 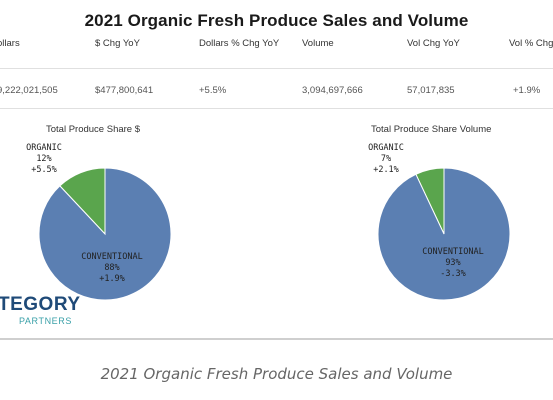 What do you see at coordinates (527, 90) in the screenshot?
I see `value-vol-pct-chg: +1.9%` at bounding box center [527, 90].